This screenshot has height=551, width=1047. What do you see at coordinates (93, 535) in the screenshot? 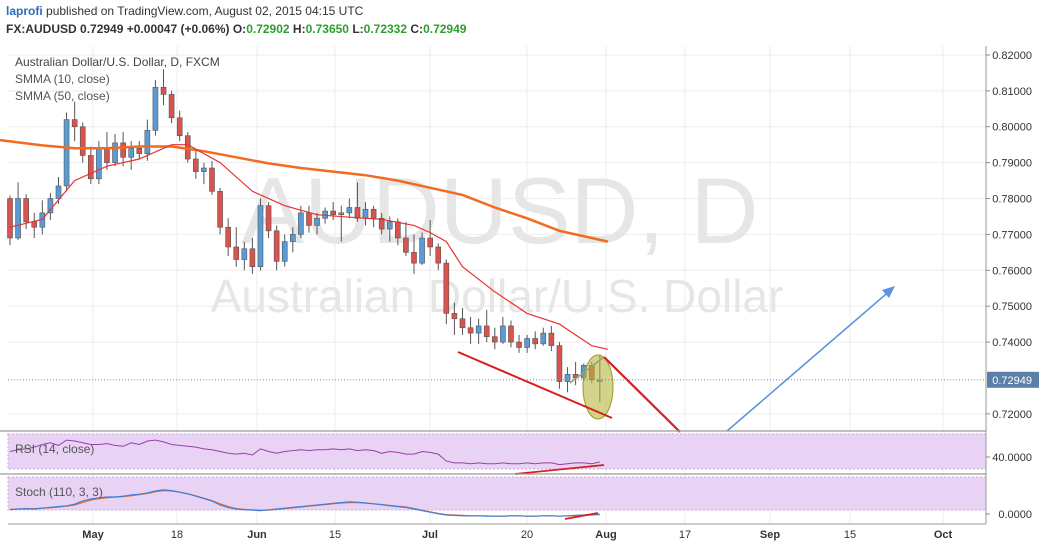
I see `x-tick-label: May` at bounding box center [93, 535].